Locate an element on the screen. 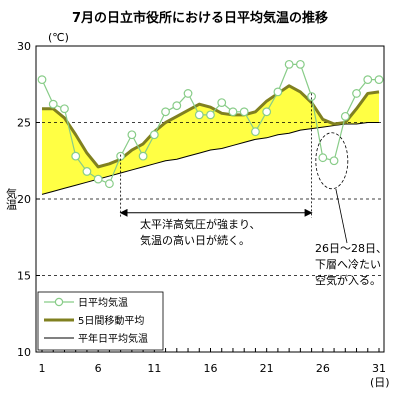 Image resolution: width=400 pixels, height=404 pixels. x-axis-unit: (日) is located at coordinates (380, 382).